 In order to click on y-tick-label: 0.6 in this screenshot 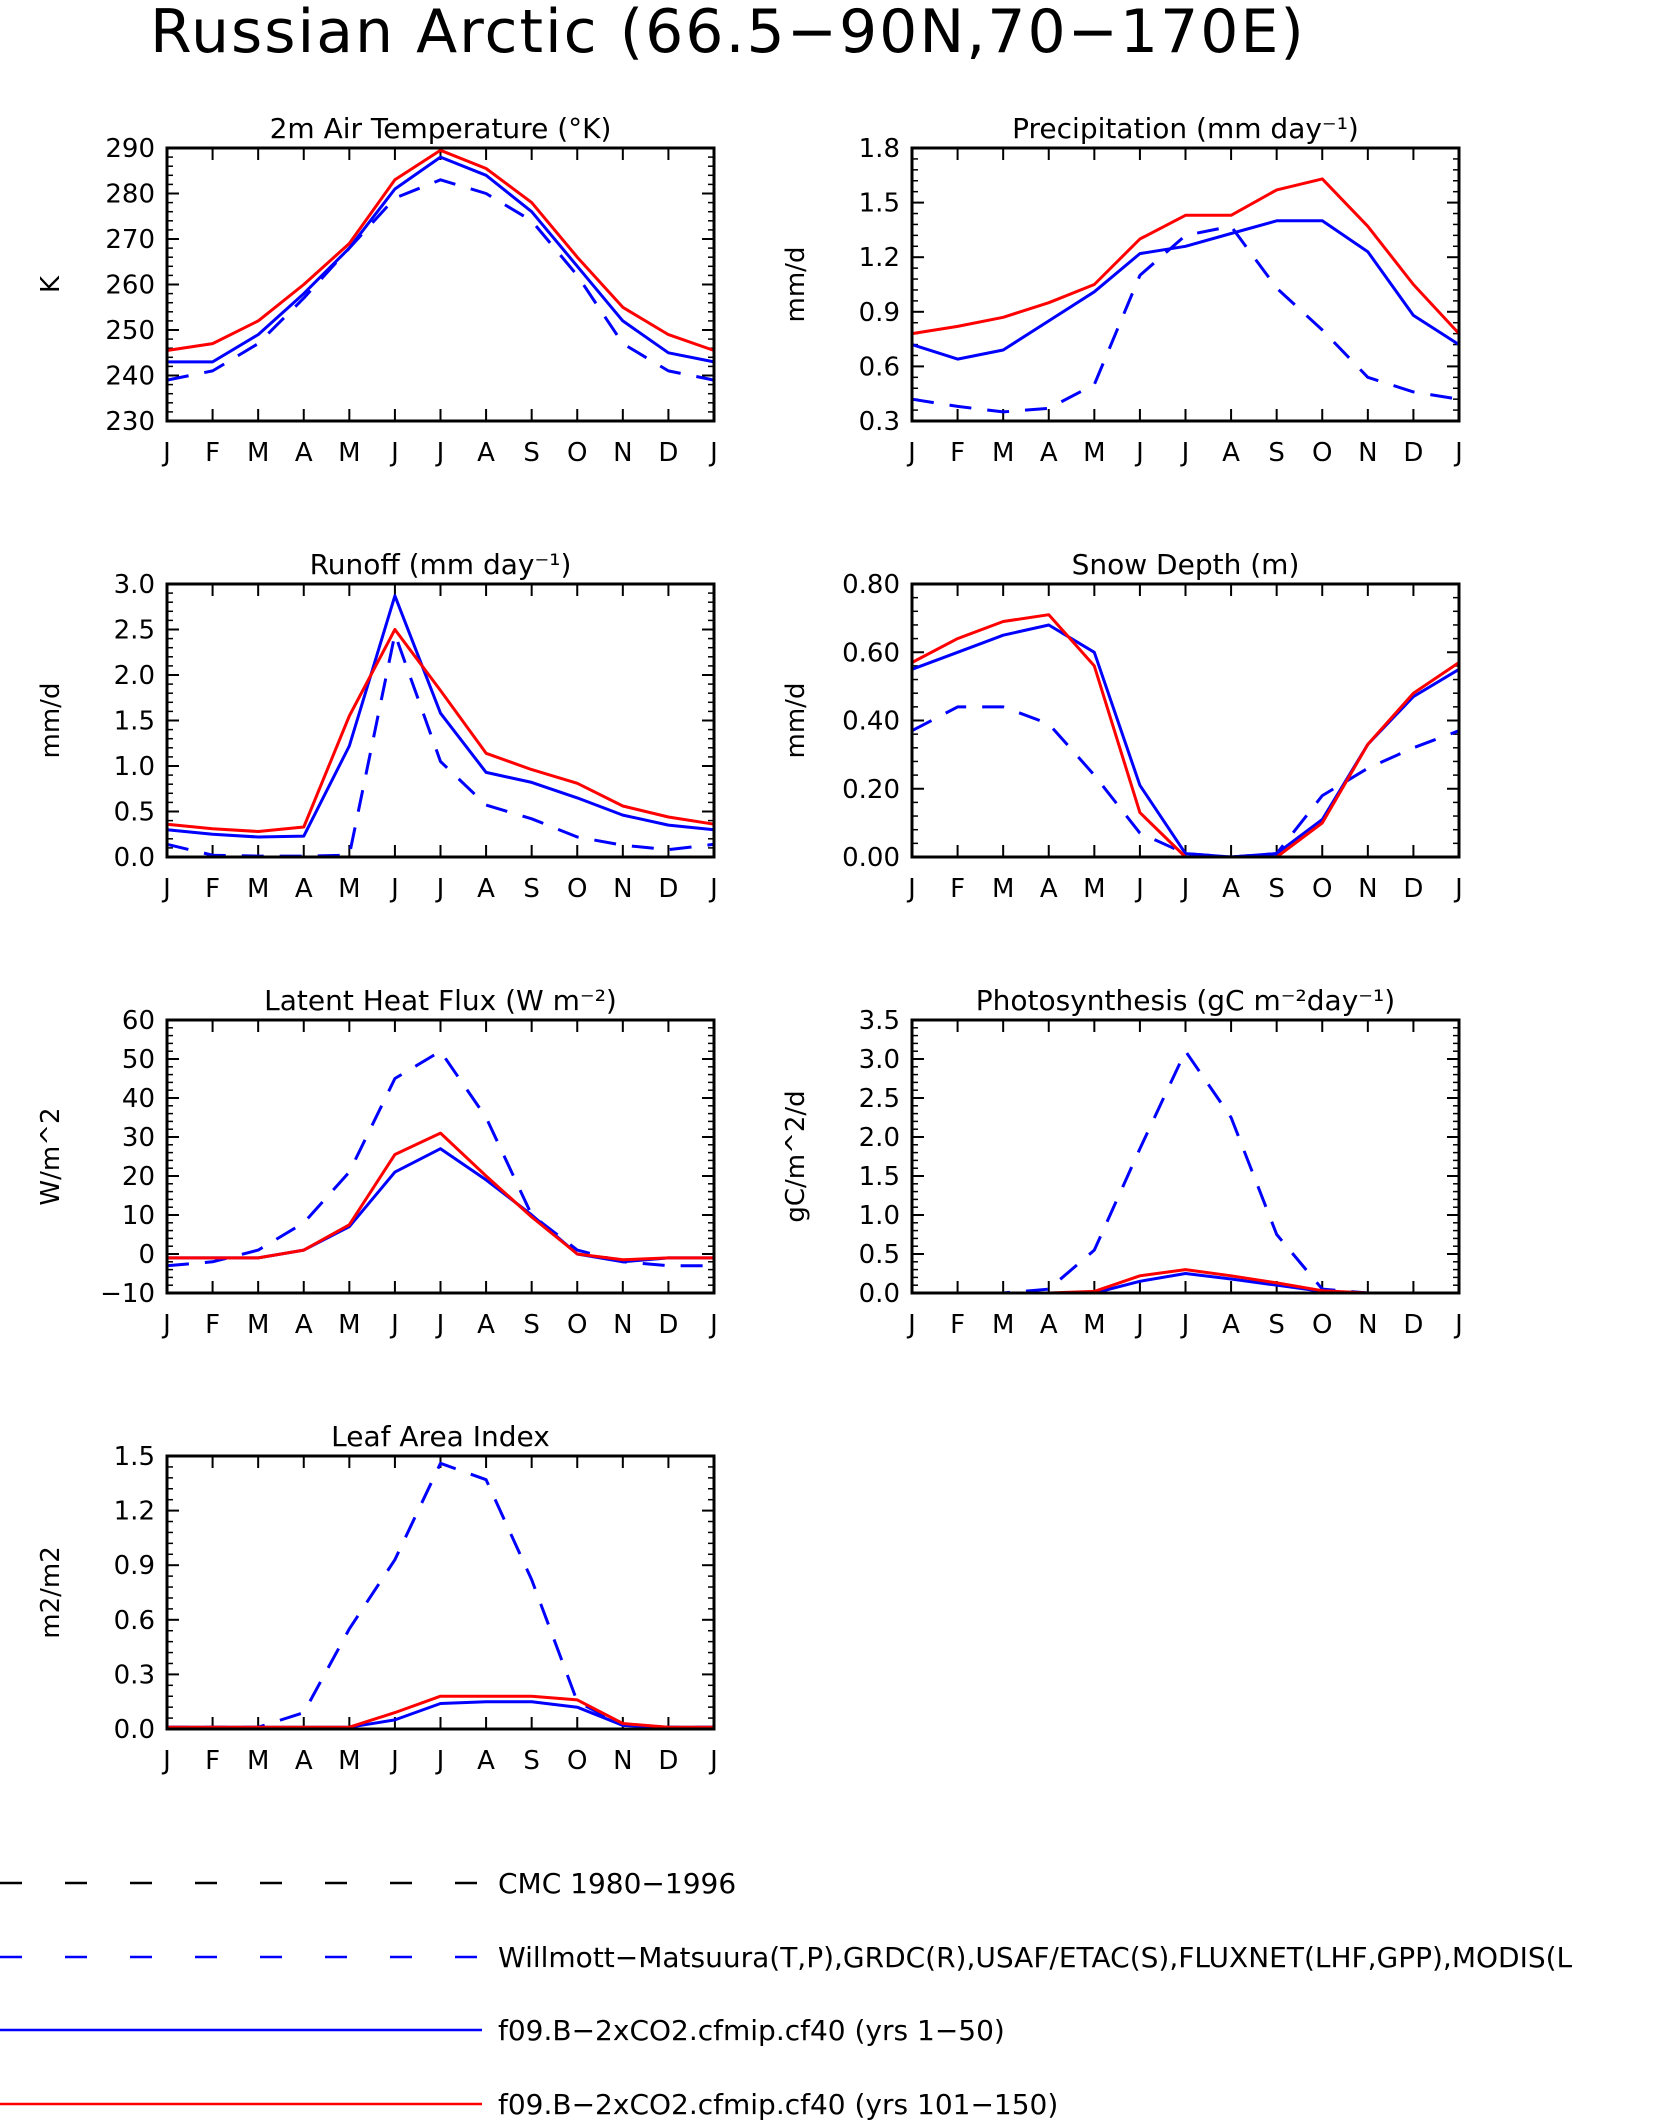, I will do `click(134, 1621)`.